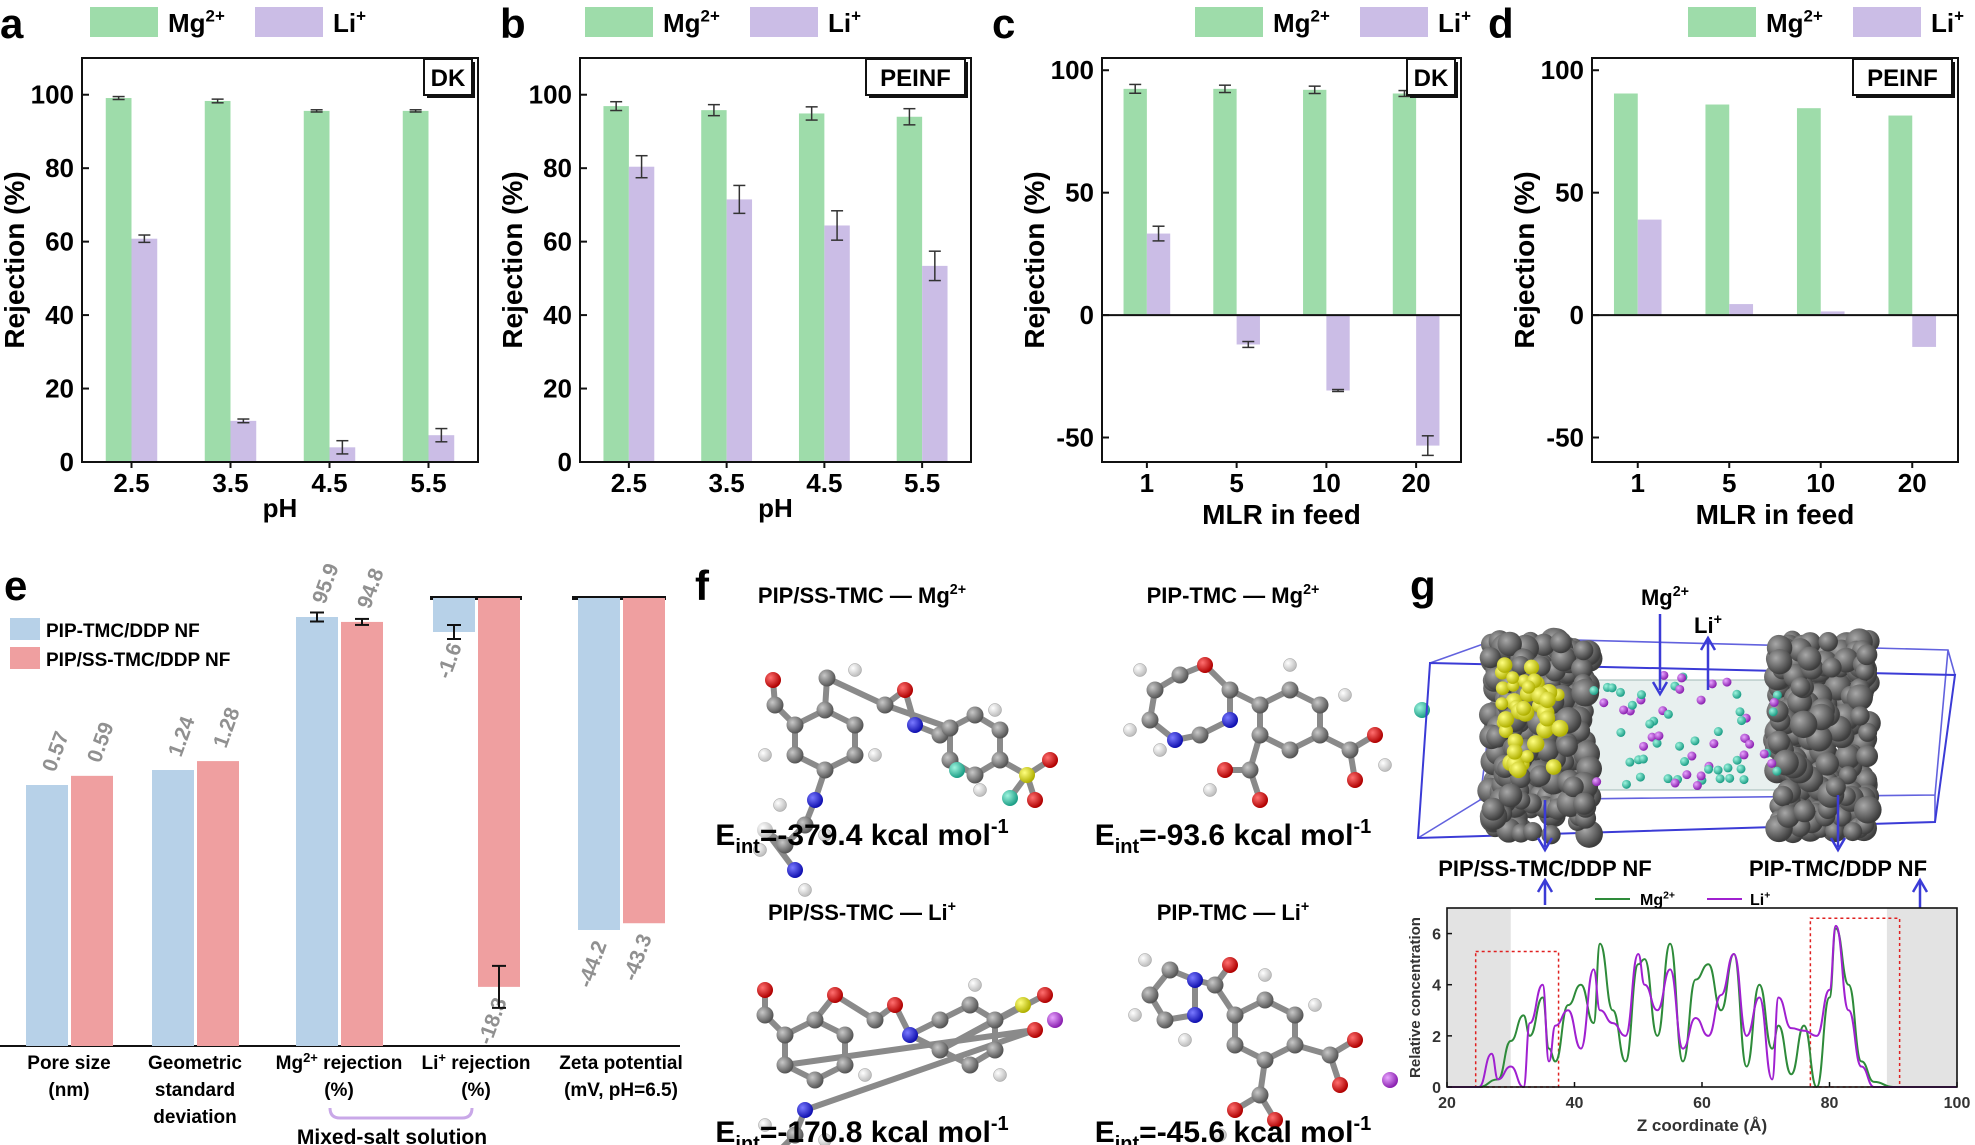 The height and width of the screenshot is (1145, 1975). What do you see at coordinates (124, 22) in the screenshot?
I see `legend-swatch-mg-a` at bounding box center [124, 22].